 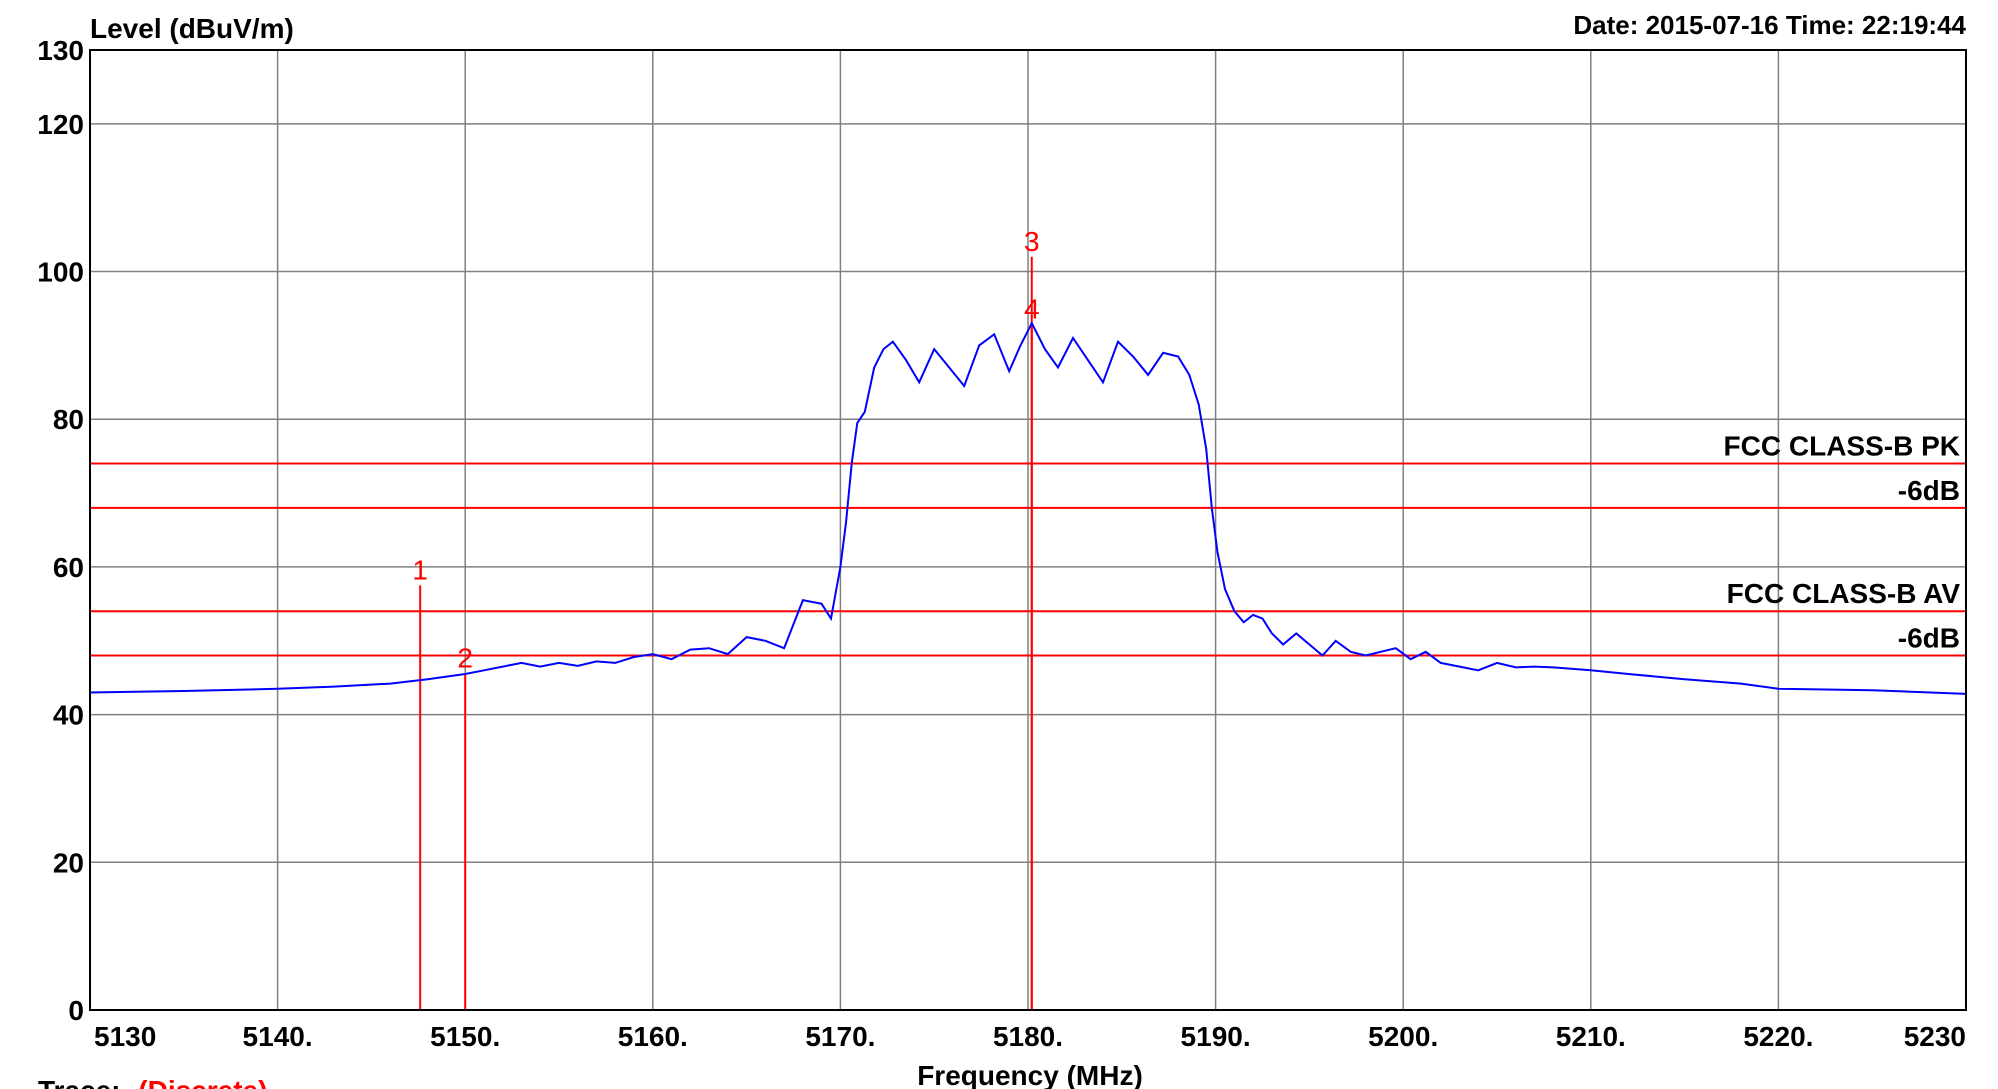 What do you see at coordinates (76, 1010) in the screenshot?
I see `y-tick-label: 0` at bounding box center [76, 1010].